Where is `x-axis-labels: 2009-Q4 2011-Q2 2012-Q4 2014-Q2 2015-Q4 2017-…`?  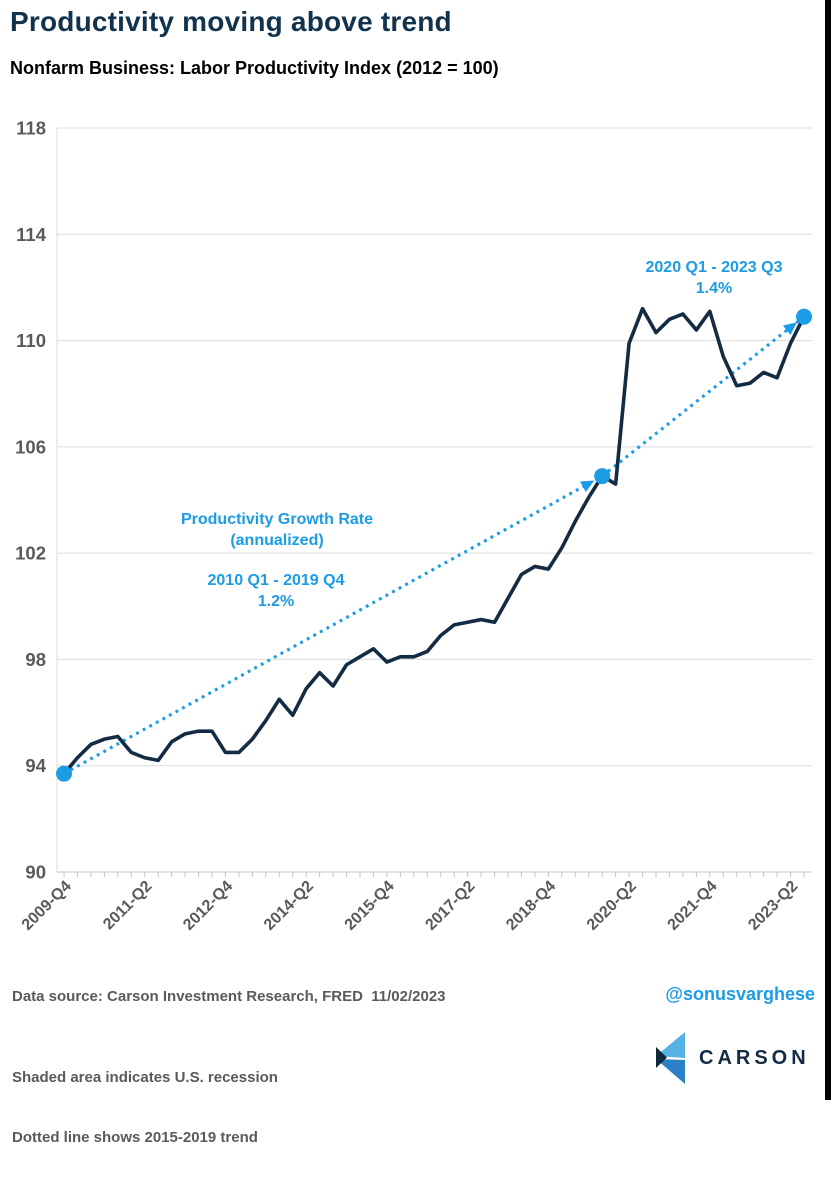 x-axis-labels: 2009-Q4 2011-Q2 2012-Q4 2014-Q2 2015-Q4 2017-… is located at coordinates (410, 906).